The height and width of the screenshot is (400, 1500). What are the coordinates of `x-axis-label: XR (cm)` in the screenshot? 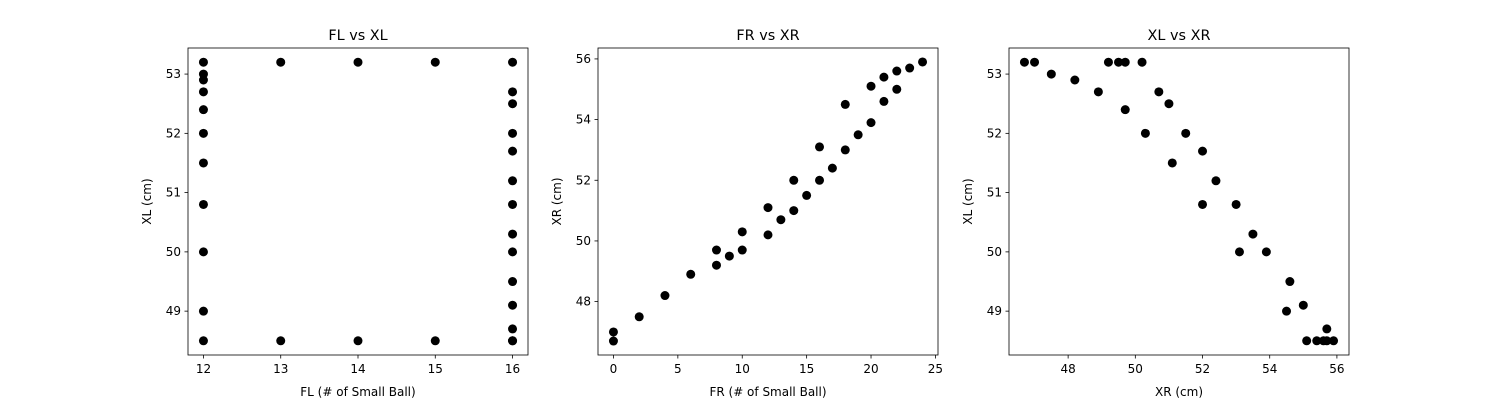 It's located at (1179, 392).